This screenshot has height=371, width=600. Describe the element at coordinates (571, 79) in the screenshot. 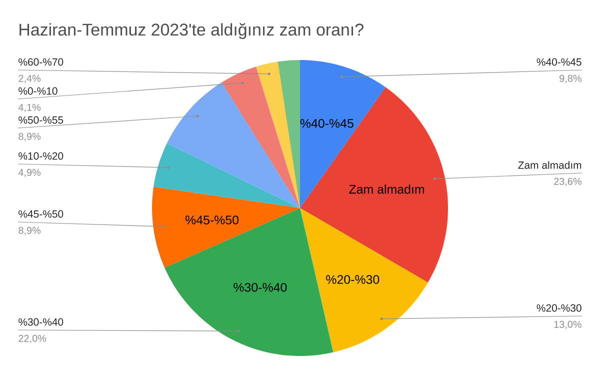

I see `data-label: 9,8%` at that location.